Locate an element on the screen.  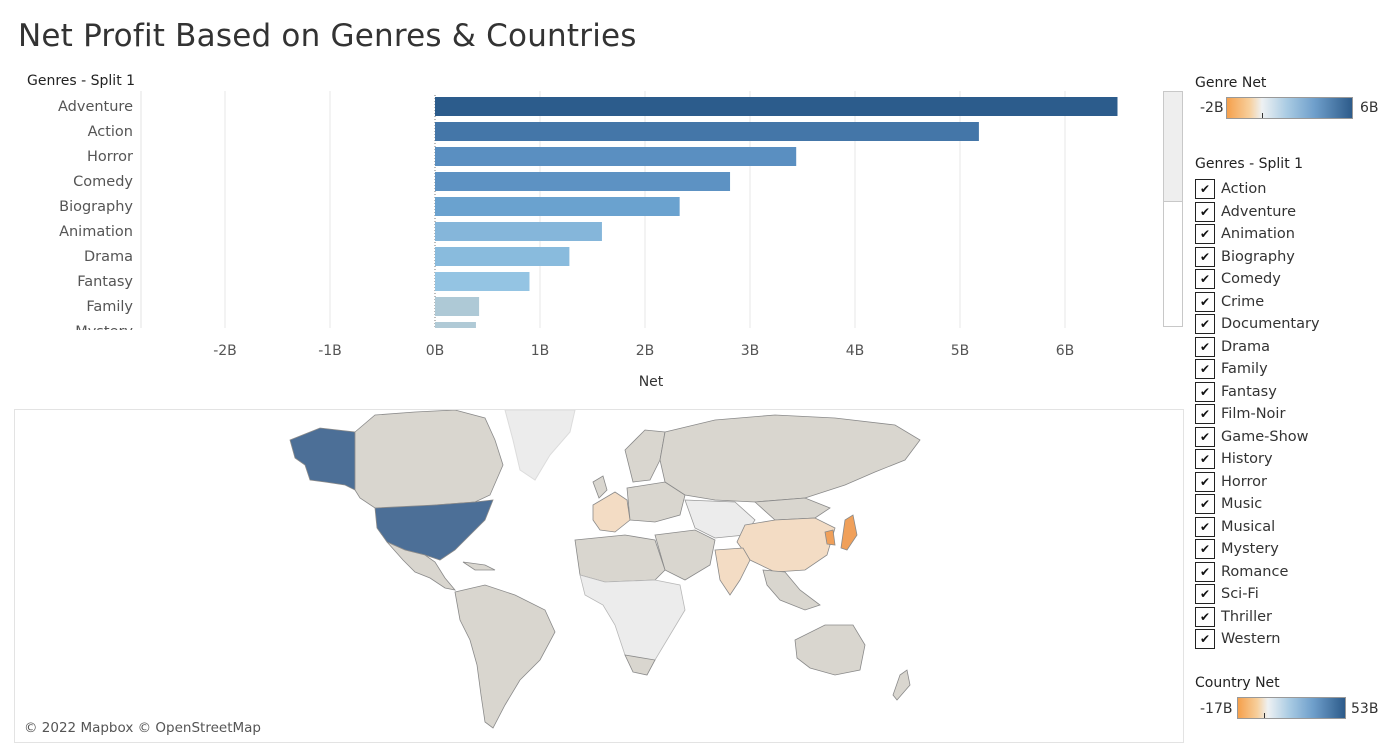
filter-item-documentary: ✔ Documentary is located at coordinates (1257, 324).